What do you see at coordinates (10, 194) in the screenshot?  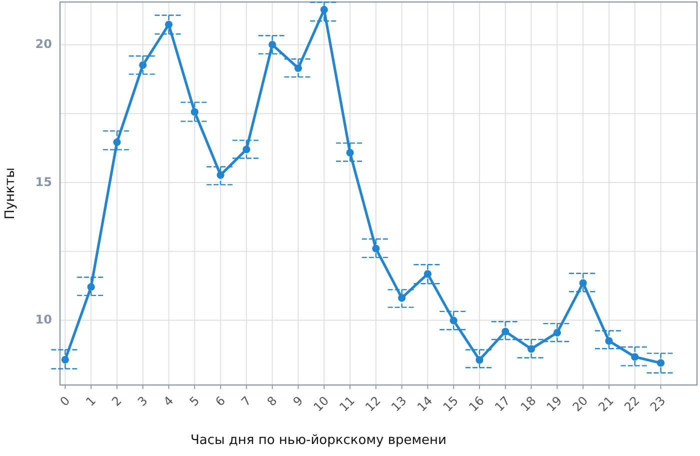 I see `y-axis-title: Пункты` at bounding box center [10, 194].